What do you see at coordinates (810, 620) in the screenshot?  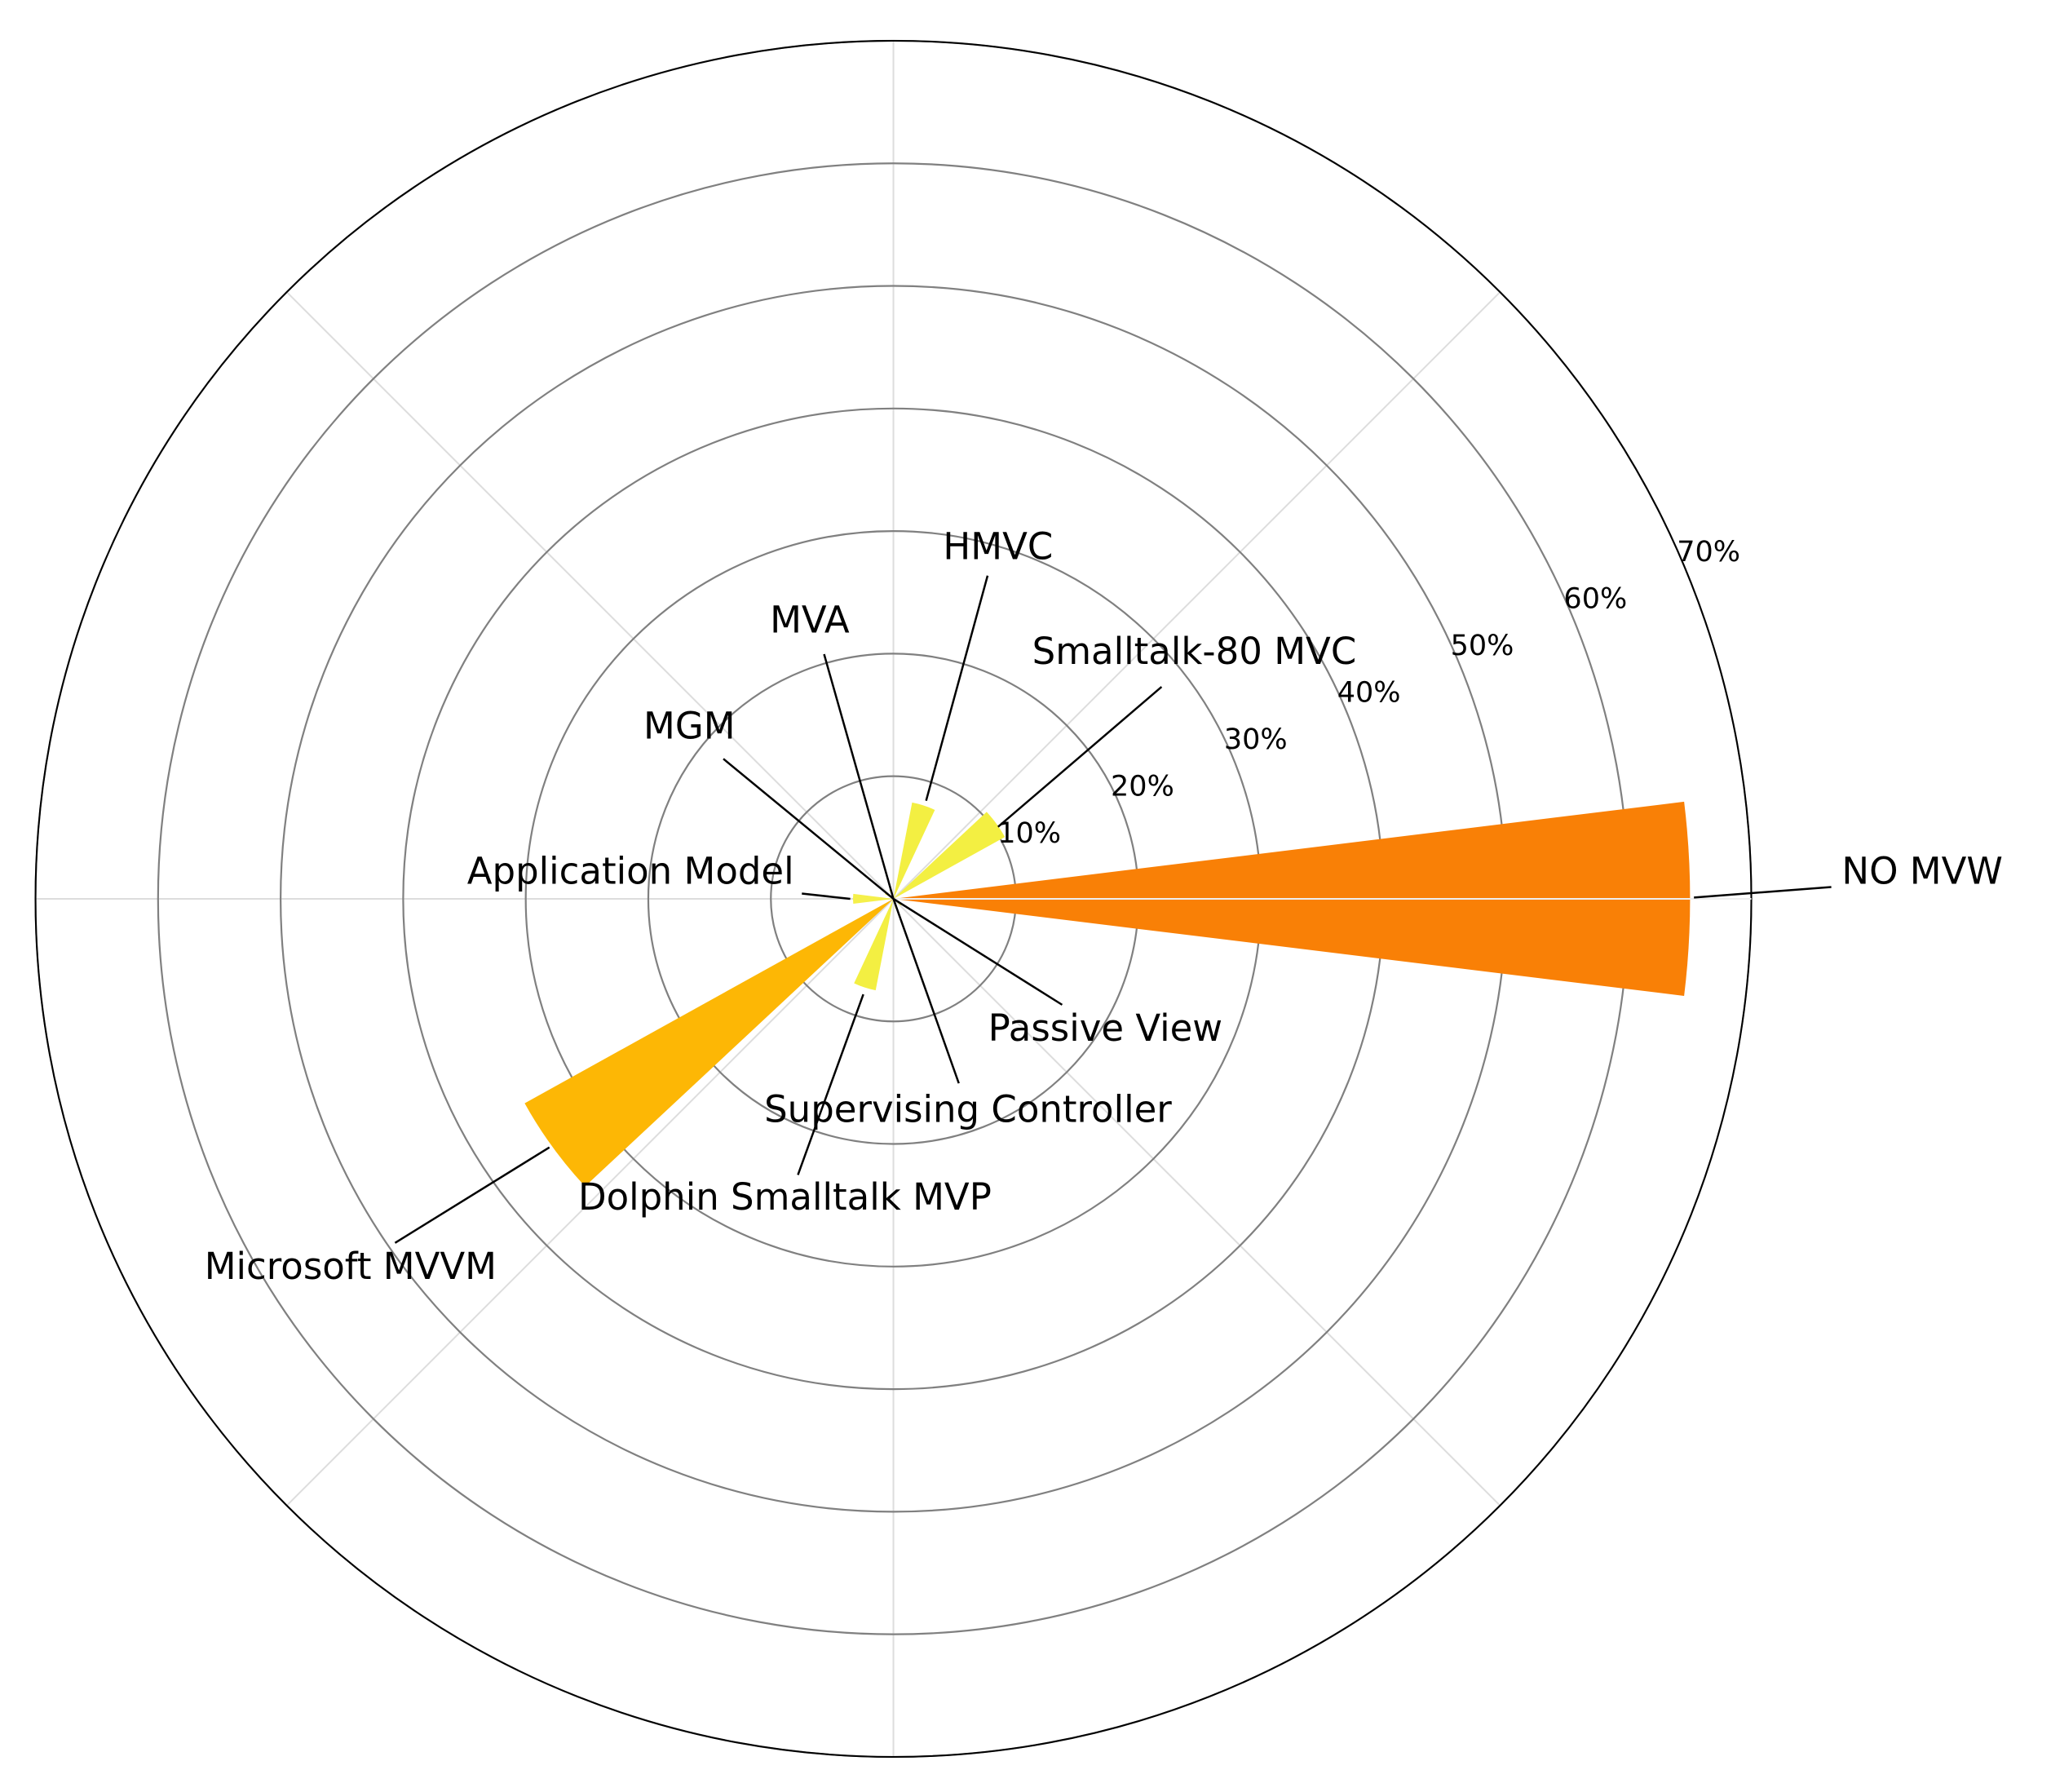 I see `category-label: MVA` at bounding box center [810, 620].